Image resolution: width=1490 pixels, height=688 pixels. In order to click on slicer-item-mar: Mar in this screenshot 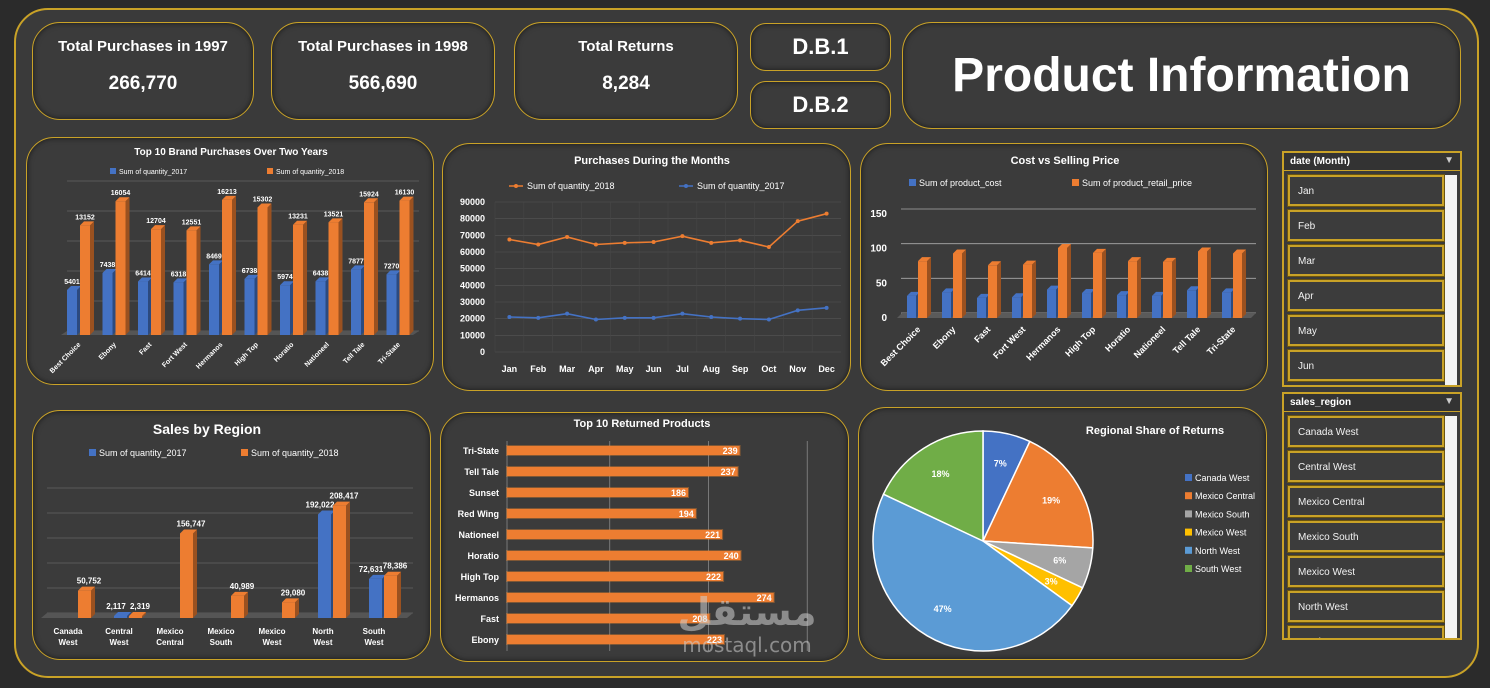, I will do `click(1366, 260)`.